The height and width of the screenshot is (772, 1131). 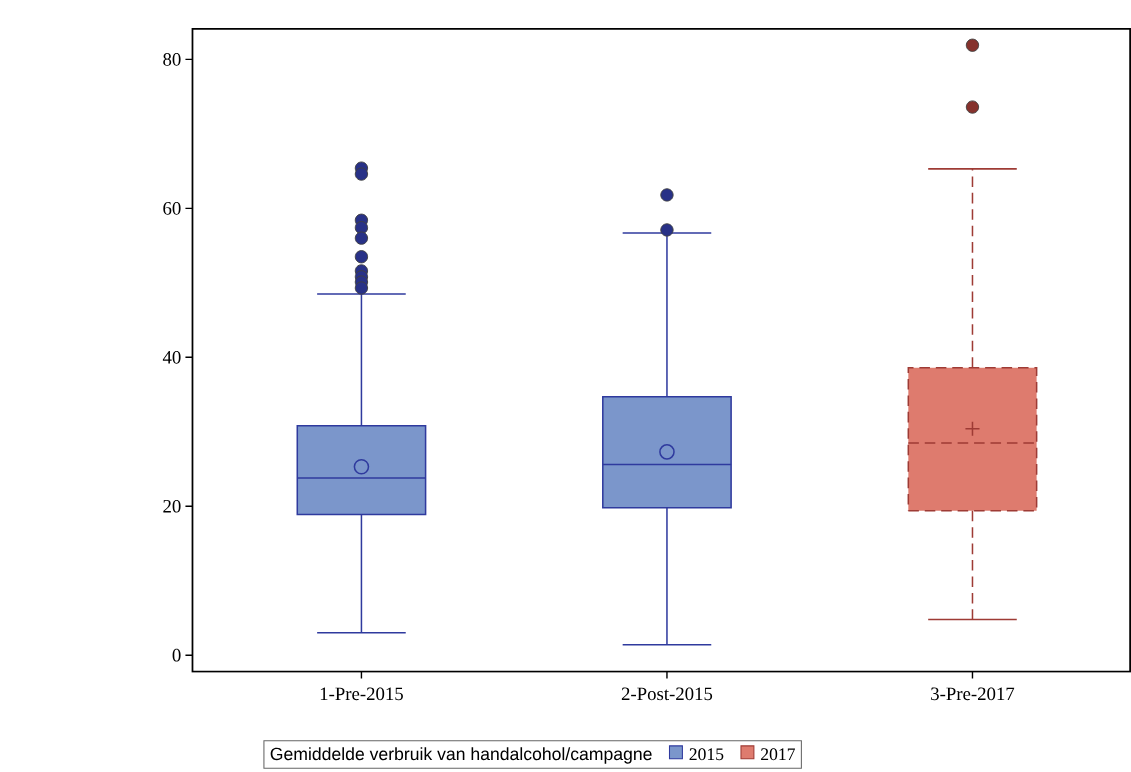 I want to click on legend-label: 2015, so click(x=706, y=754).